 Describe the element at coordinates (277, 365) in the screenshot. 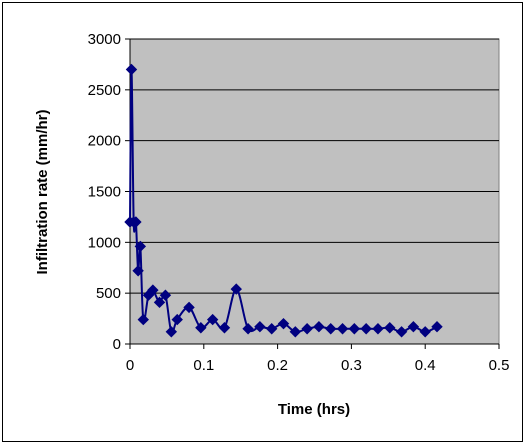

I see `x-tick-label: 0.2` at that location.